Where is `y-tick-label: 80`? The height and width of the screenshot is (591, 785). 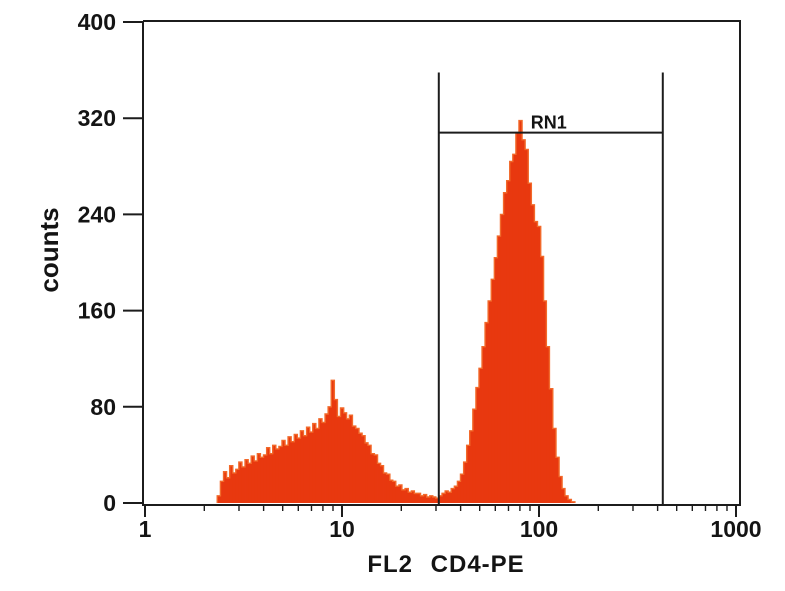 y-tick-label: 80 is located at coordinates (103, 407).